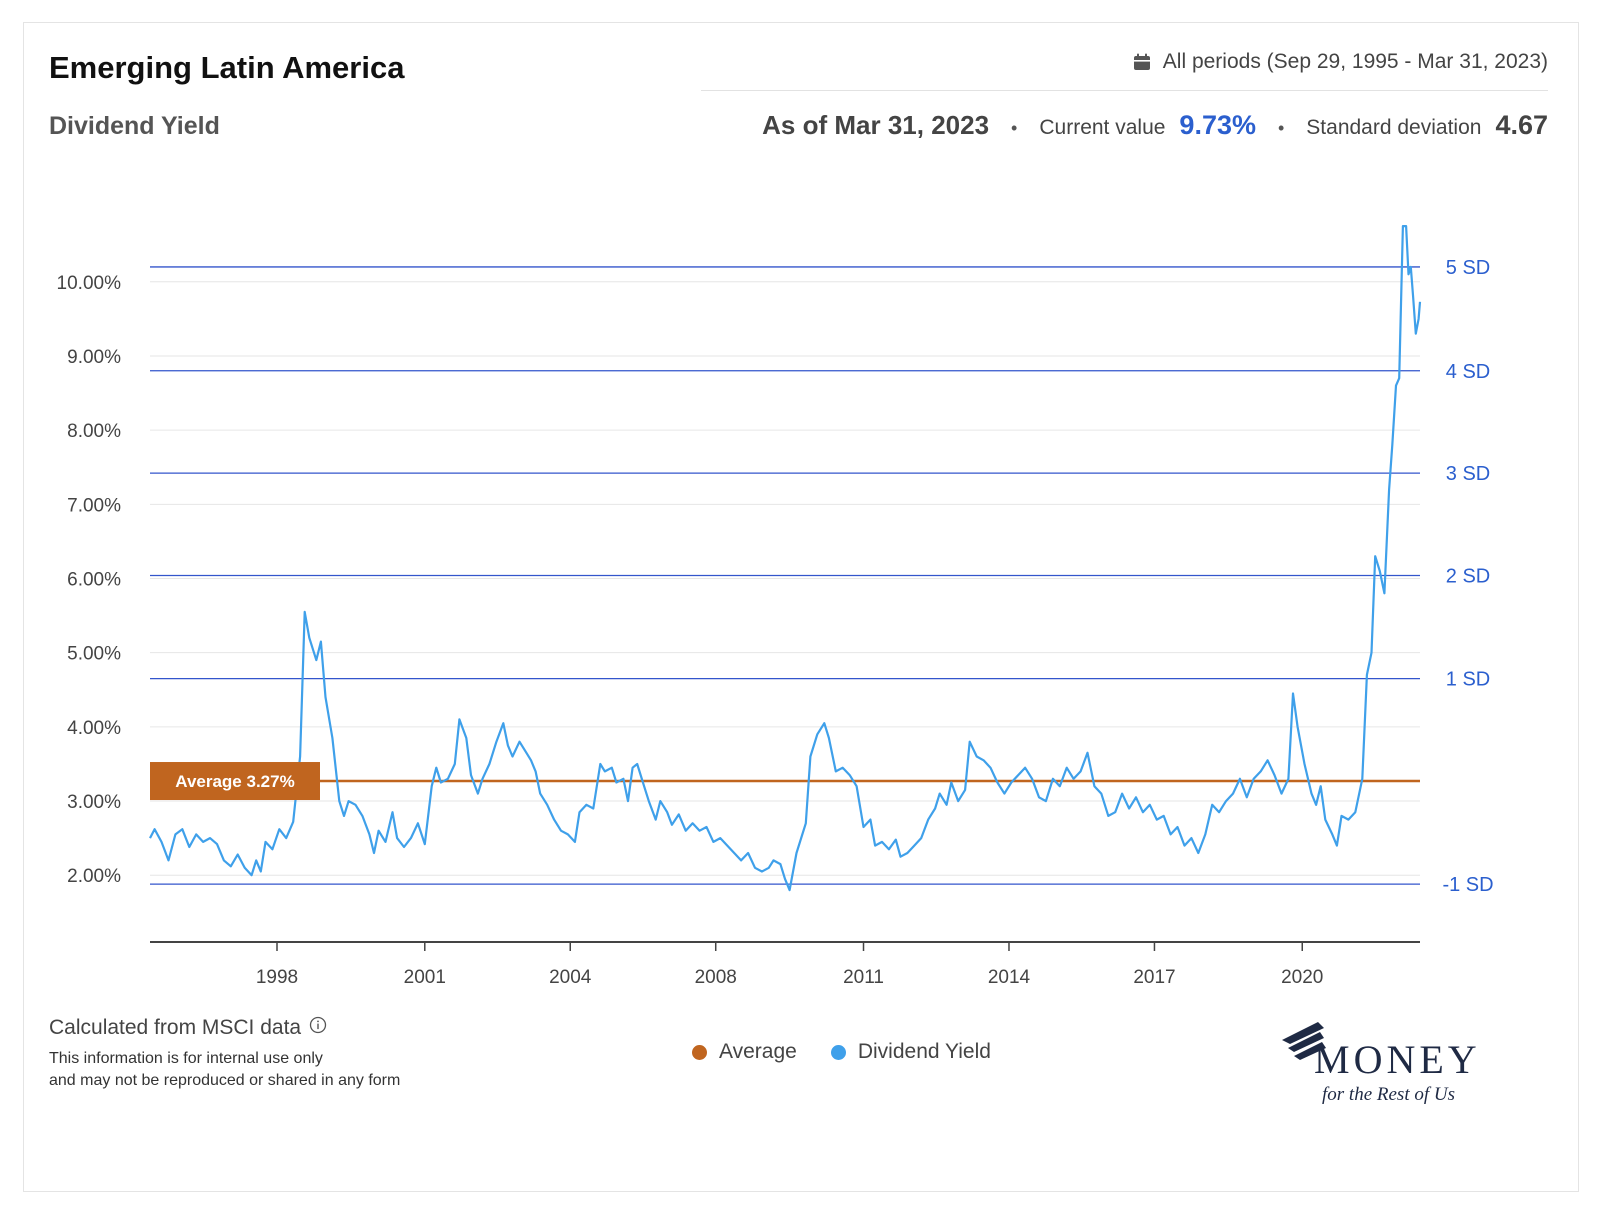 Image resolution: width=1600 pixels, height=1207 pixels. What do you see at coordinates (1394, 127) in the screenshot?
I see `std-dev-label: Standard deviation` at bounding box center [1394, 127].